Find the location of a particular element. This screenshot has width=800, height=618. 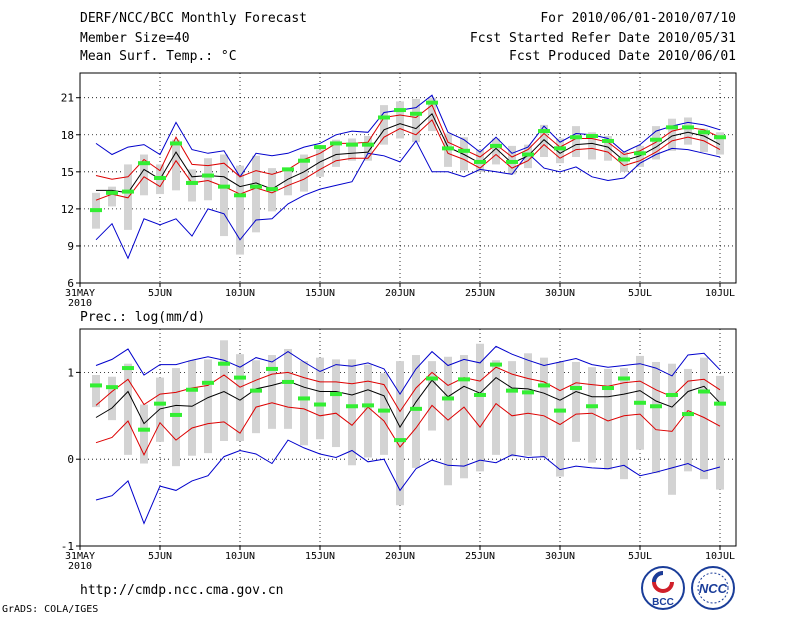

temp-xtick-label: 31MAY is located at coordinates (80, 293).